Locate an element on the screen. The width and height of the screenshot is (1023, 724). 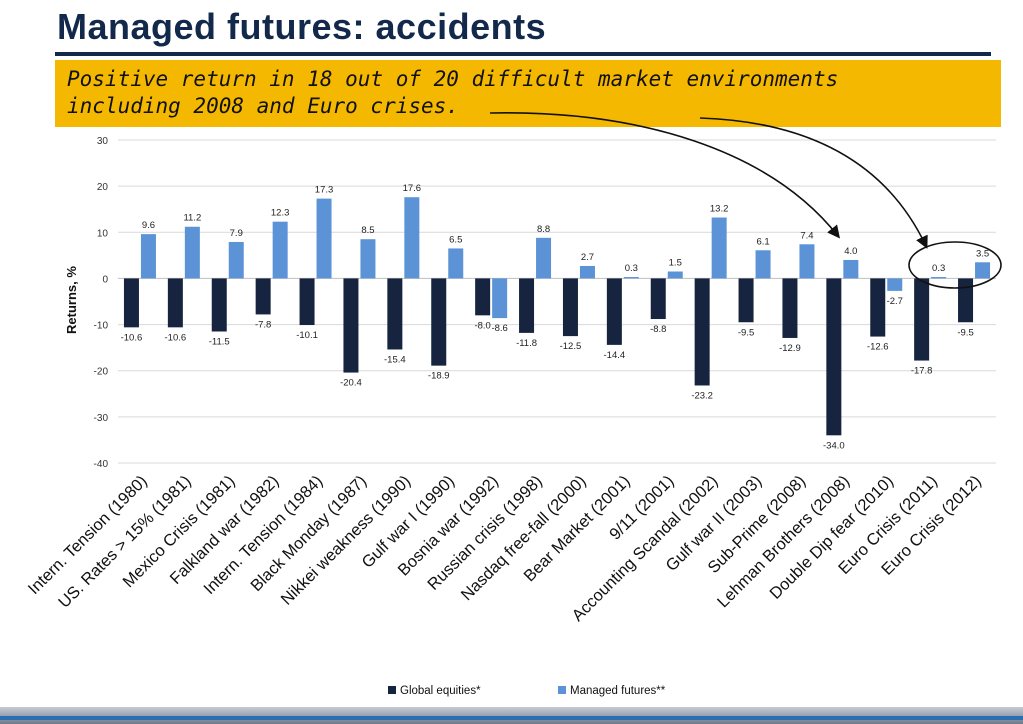
global-equities-data-label: -18.9 is located at coordinates (439, 376).